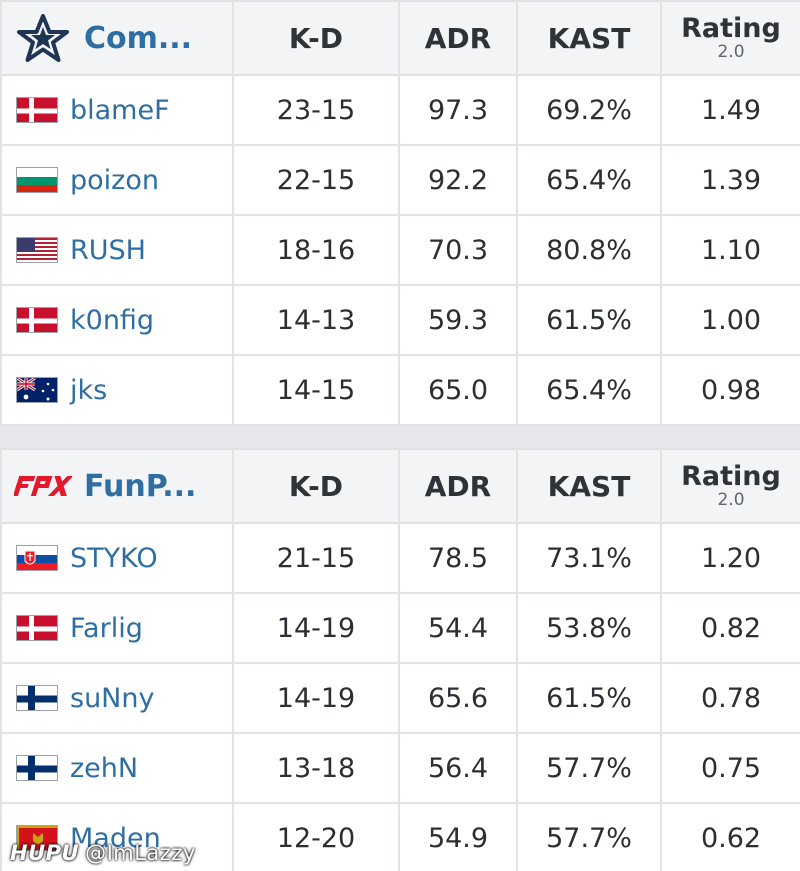 This screenshot has width=800, height=871. What do you see at coordinates (458, 628) in the screenshot?
I see `adr-value: 54.4` at bounding box center [458, 628].